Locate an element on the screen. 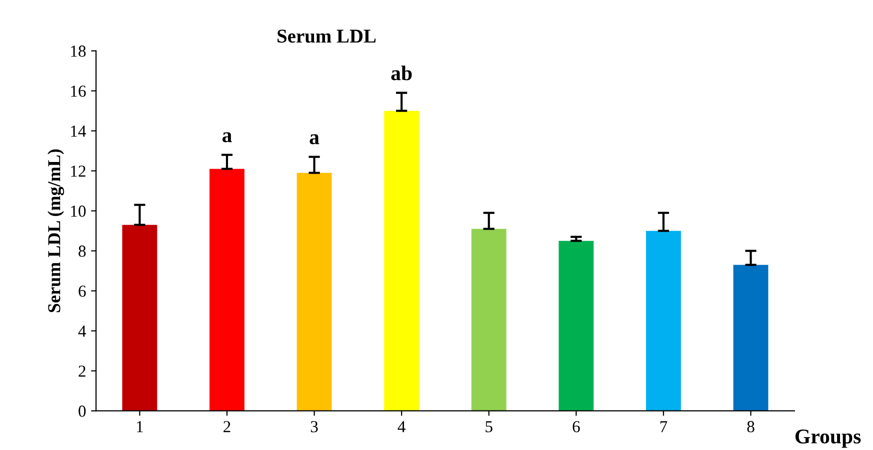  y-tick-label: 0 is located at coordinates (82, 411).